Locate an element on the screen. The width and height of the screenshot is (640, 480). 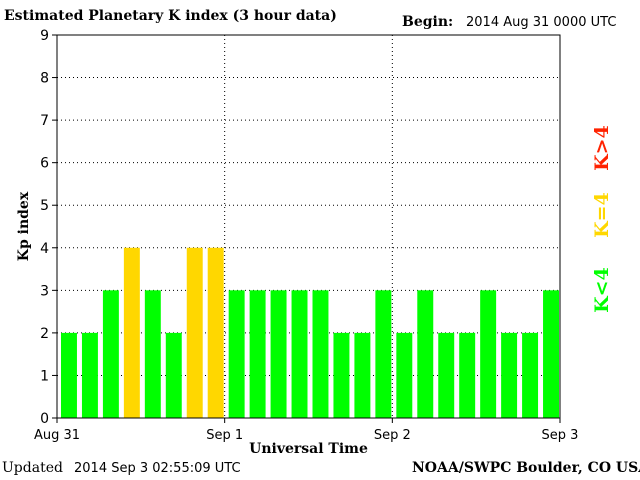
updated-timestamp: 2014 Sep 3 02:55:09 UTC is located at coordinates (157, 468).